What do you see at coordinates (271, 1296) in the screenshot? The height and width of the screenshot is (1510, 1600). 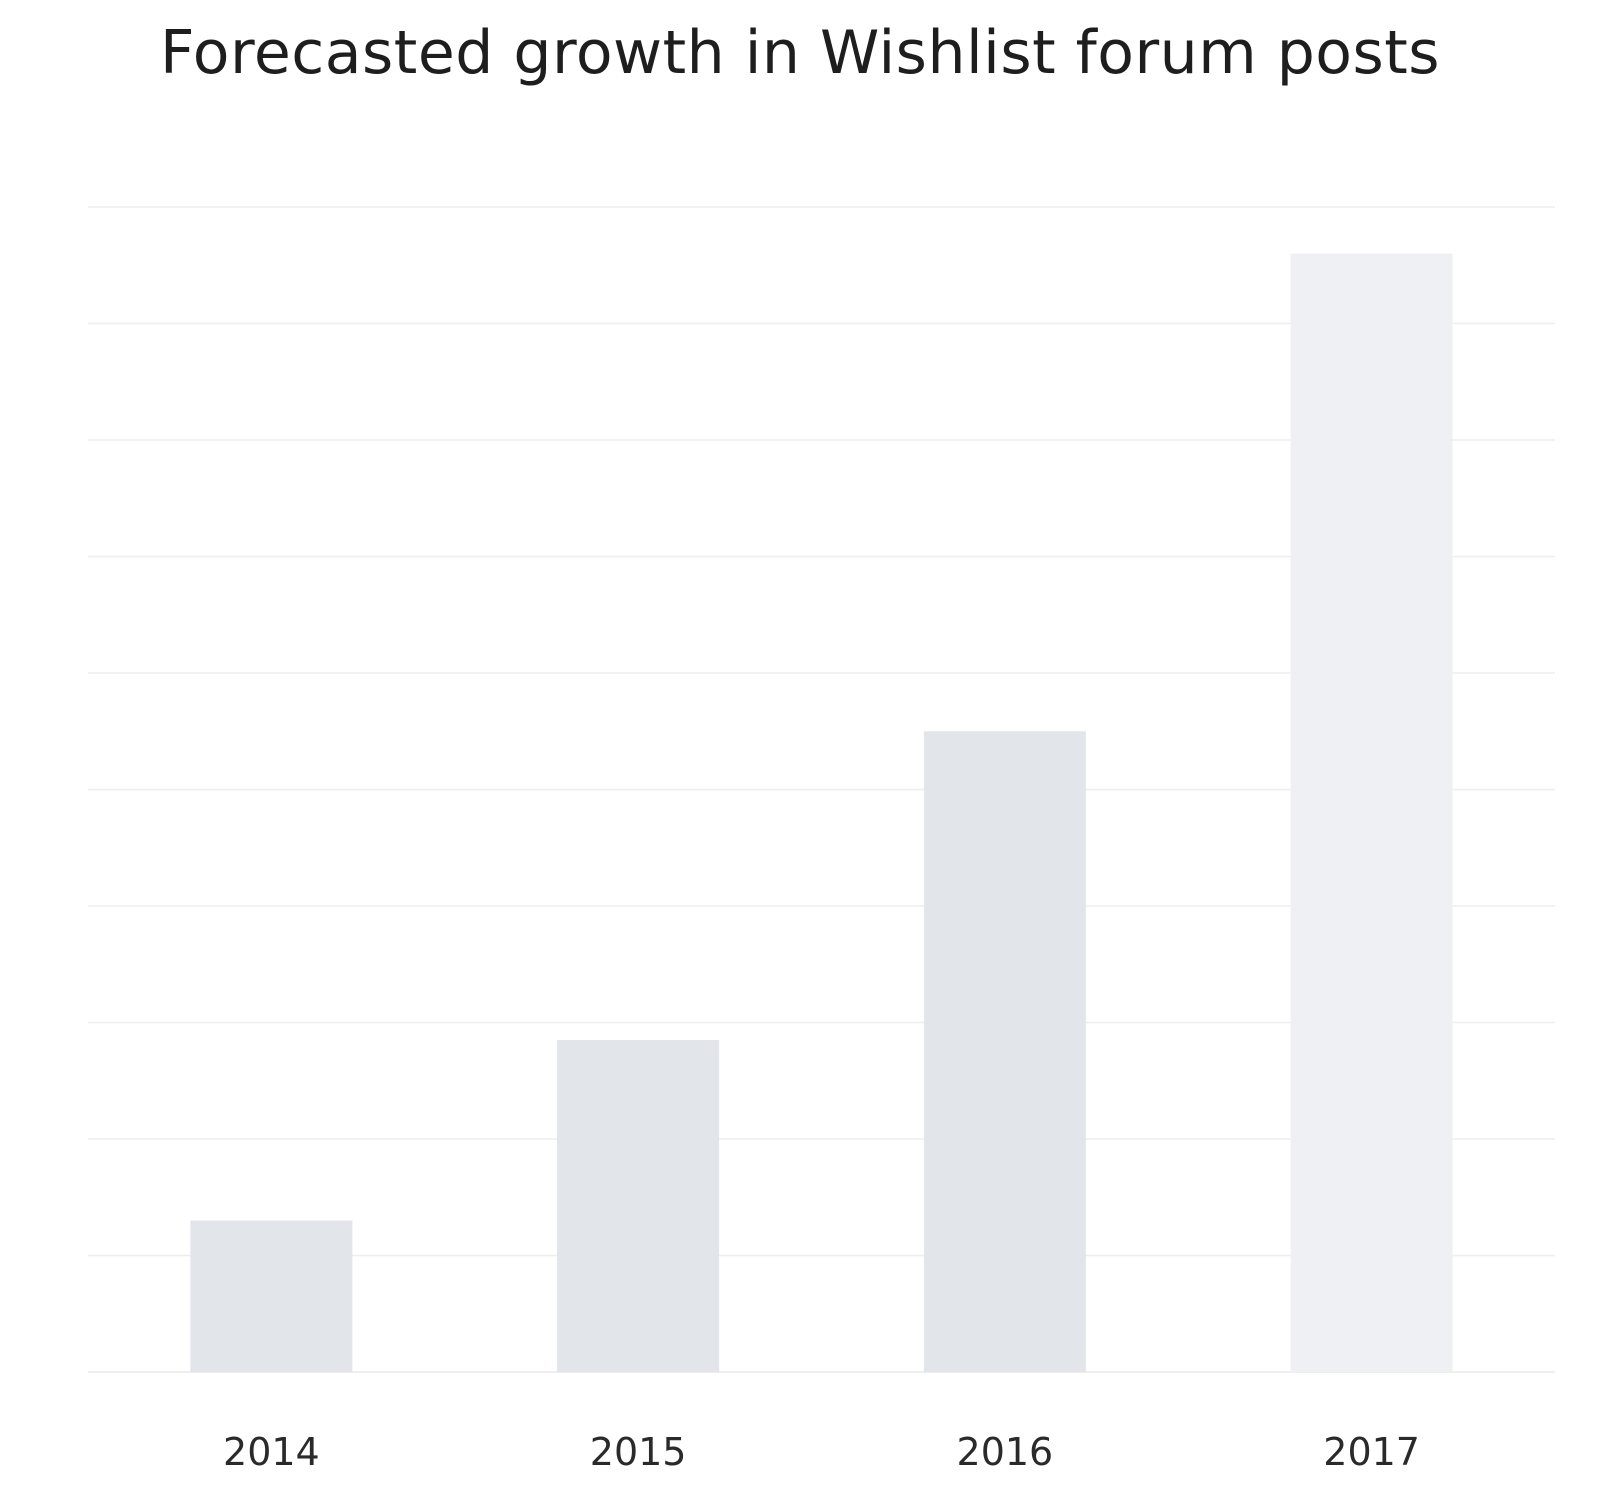 I see `bar-2014` at bounding box center [271, 1296].